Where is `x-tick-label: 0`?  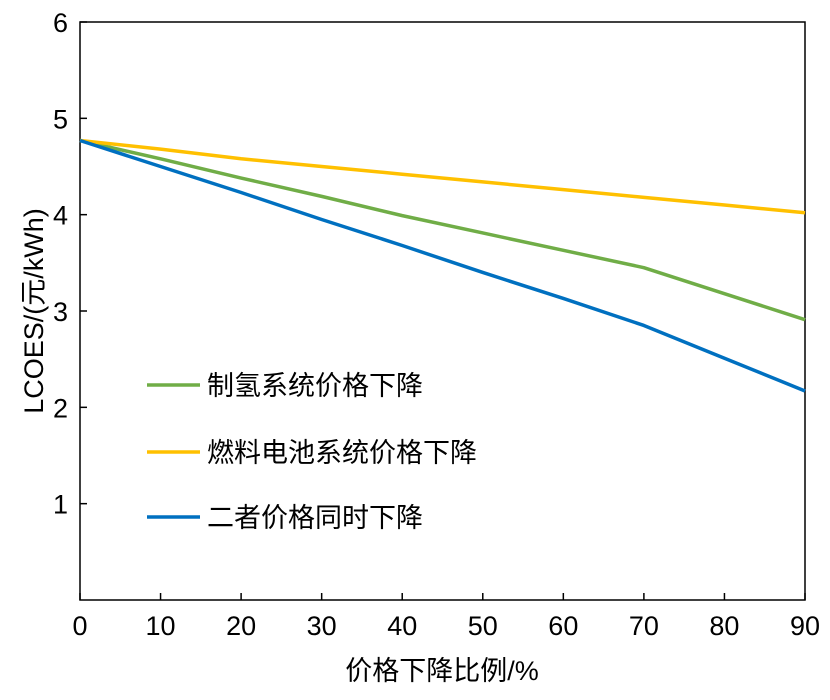 x-tick-label: 0 is located at coordinates (79, 626).